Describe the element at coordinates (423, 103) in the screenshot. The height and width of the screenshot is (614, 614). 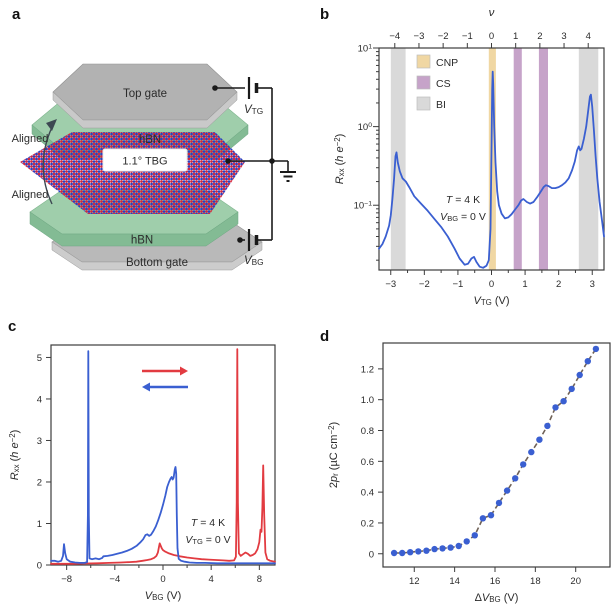
I see `legend-swatch-BI` at that location.